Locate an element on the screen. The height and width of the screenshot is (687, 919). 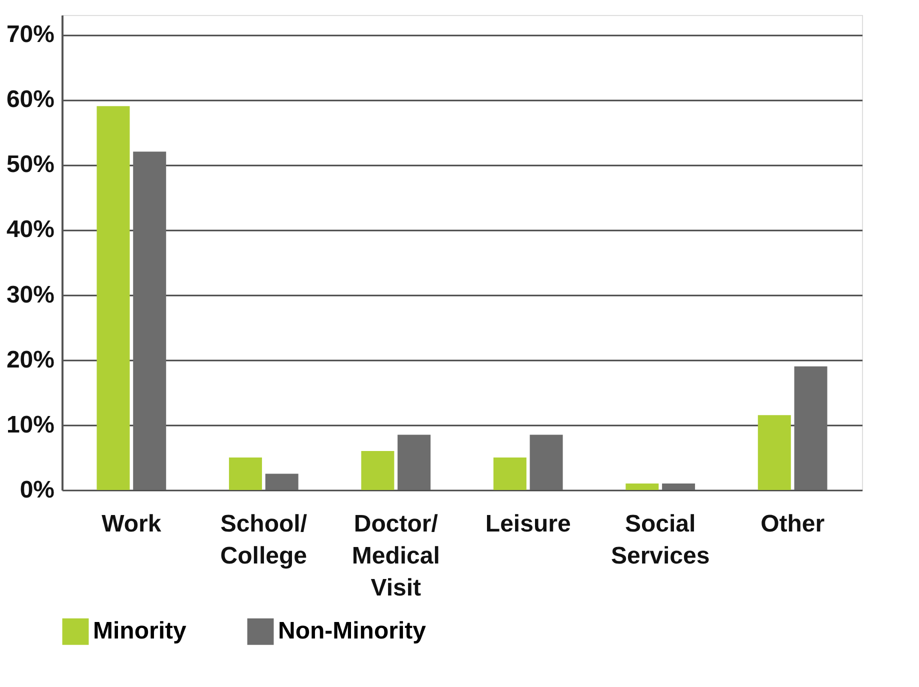
y-tick-label: 20% is located at coordinates (30, 360).